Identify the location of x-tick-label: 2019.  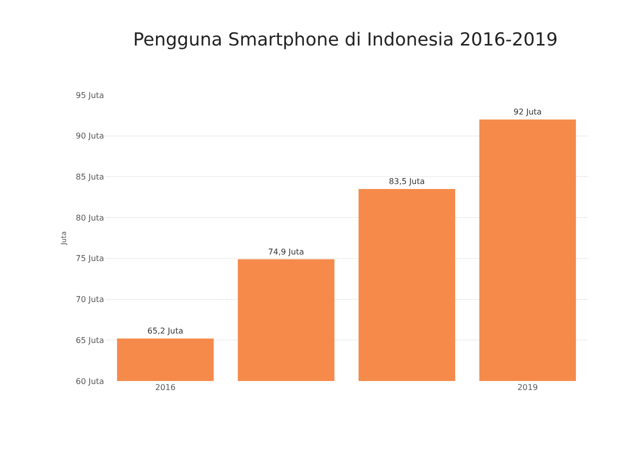
(527, 387).